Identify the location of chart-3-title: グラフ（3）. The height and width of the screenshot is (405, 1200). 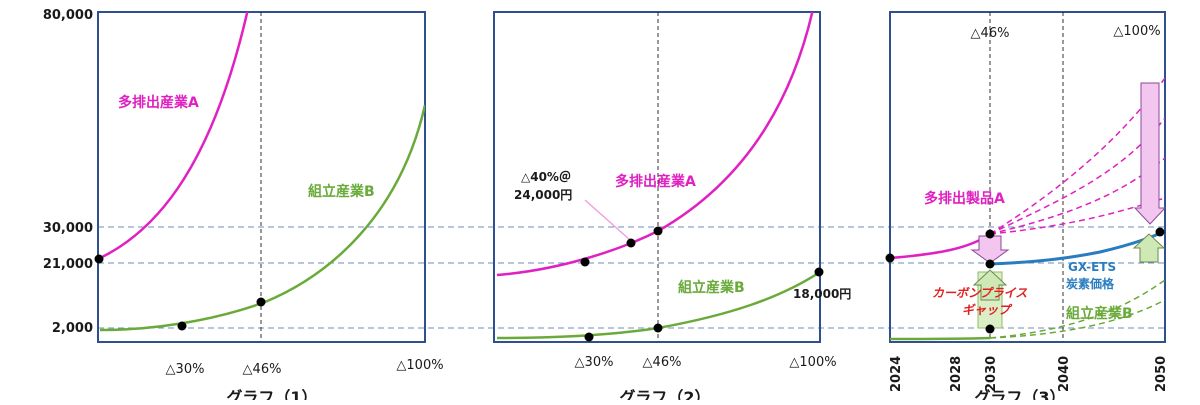
(1019, 394).